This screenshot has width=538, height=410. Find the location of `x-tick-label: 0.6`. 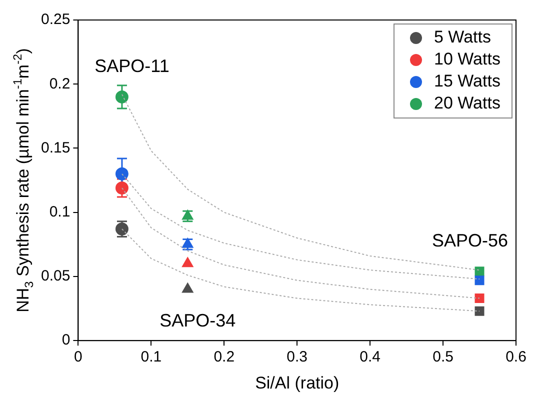

x-tick-label: 0.6 is located at coordinates (516, 357).